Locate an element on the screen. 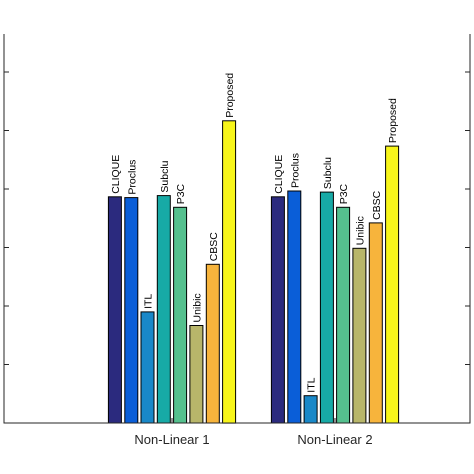  bar-label-subclu-non-linear-1: Subclu is located at coordinates (165, 176).